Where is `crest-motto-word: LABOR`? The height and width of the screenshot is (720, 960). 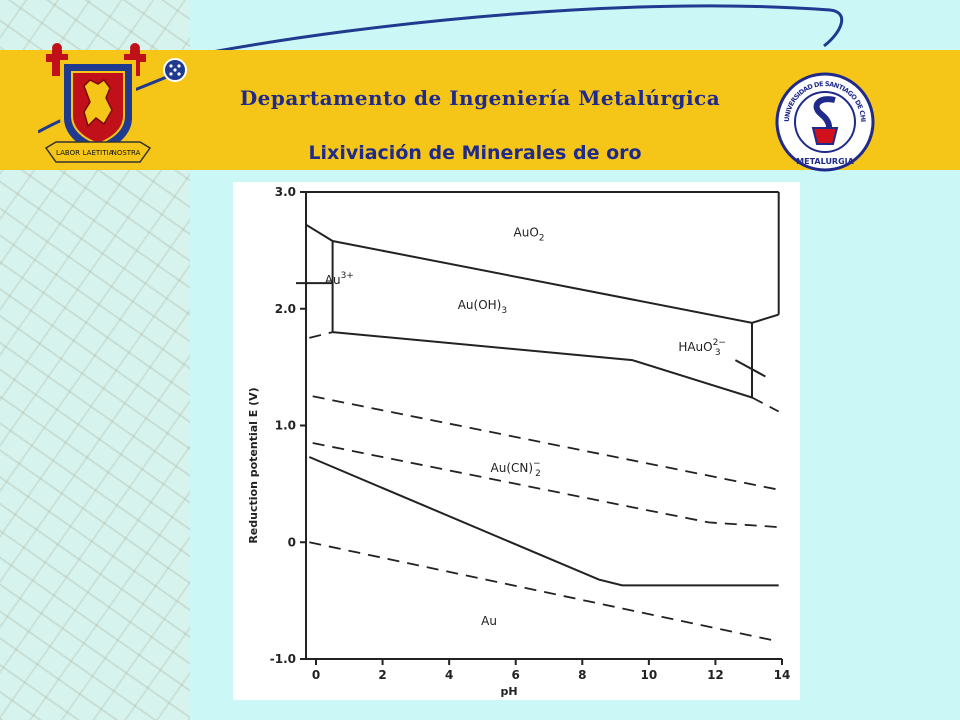 crest-motto-word: LABOR is located at coordinates (68, 153).